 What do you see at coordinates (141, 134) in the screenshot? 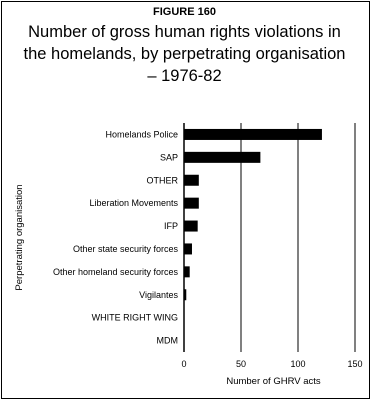
I see `category-label: Homelands Police` at bounding box center [141, 134].